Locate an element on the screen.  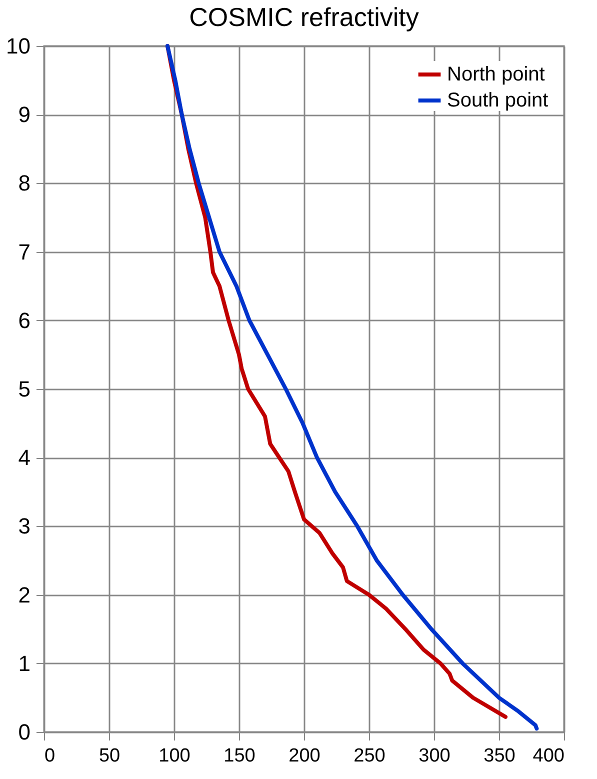
legend-label: North point is located at coordinates (496, 75).